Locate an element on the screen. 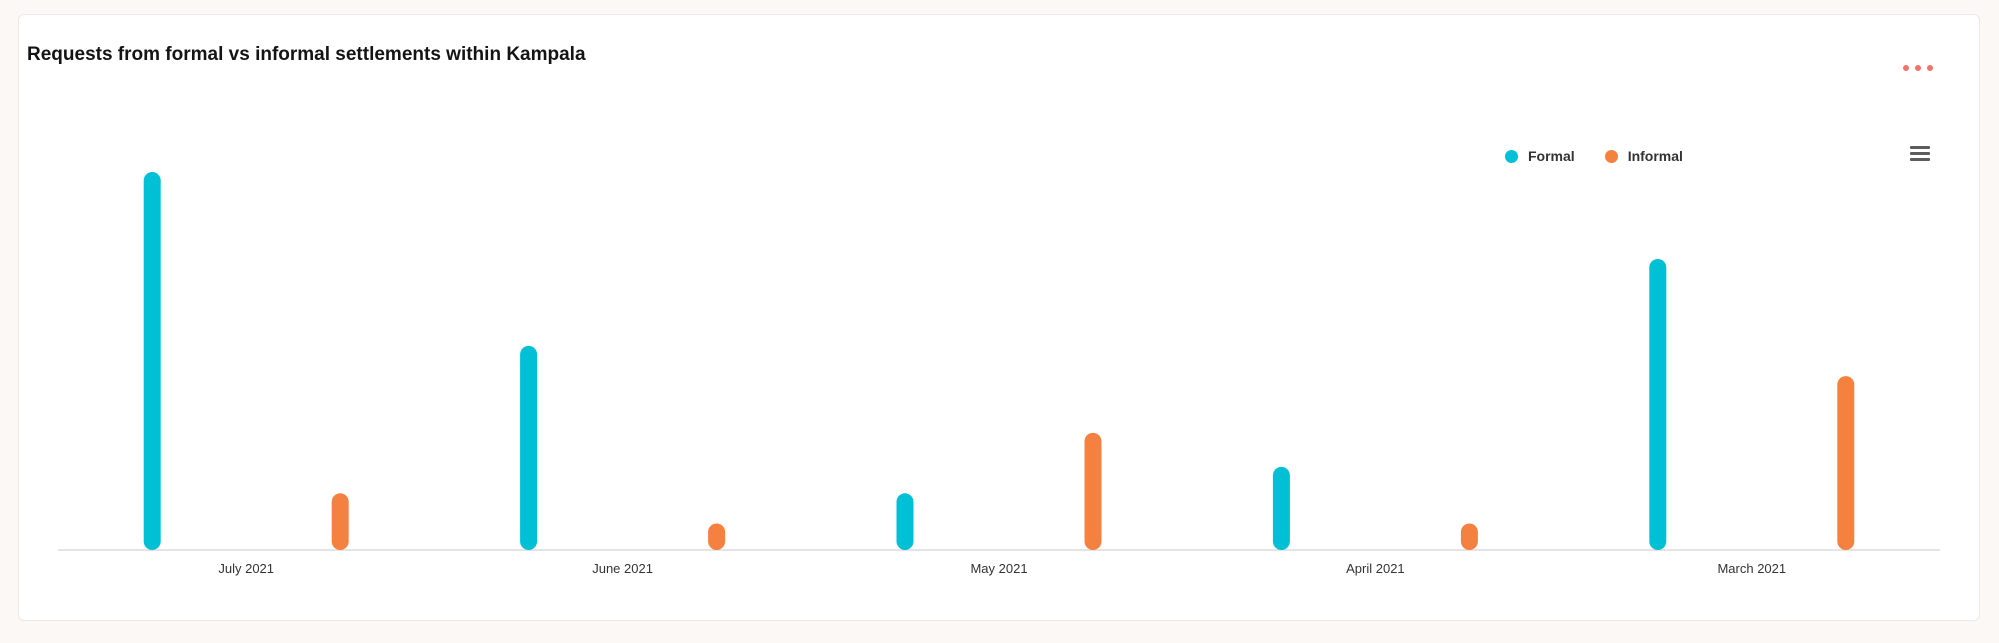  more-options-icon is located at coordinates (1918, 68).